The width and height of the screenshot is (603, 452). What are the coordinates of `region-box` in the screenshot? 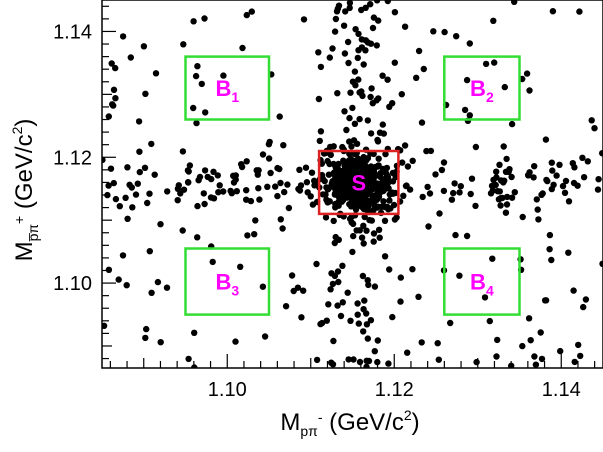 It's located at (482, 88).